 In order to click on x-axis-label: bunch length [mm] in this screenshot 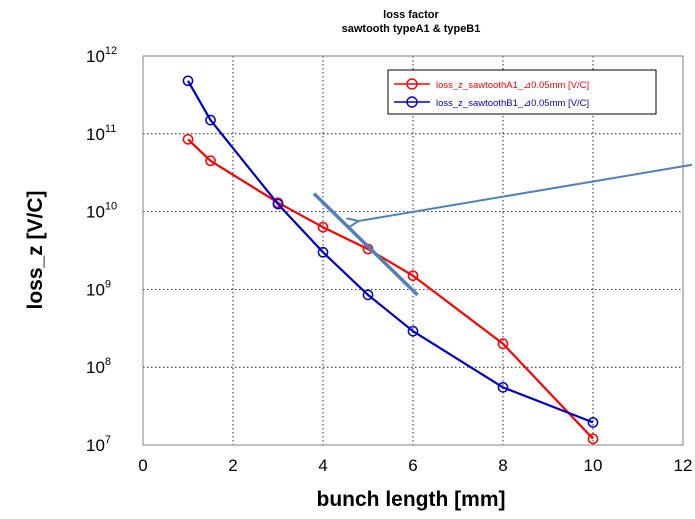, I will do `click(411, 499)`.